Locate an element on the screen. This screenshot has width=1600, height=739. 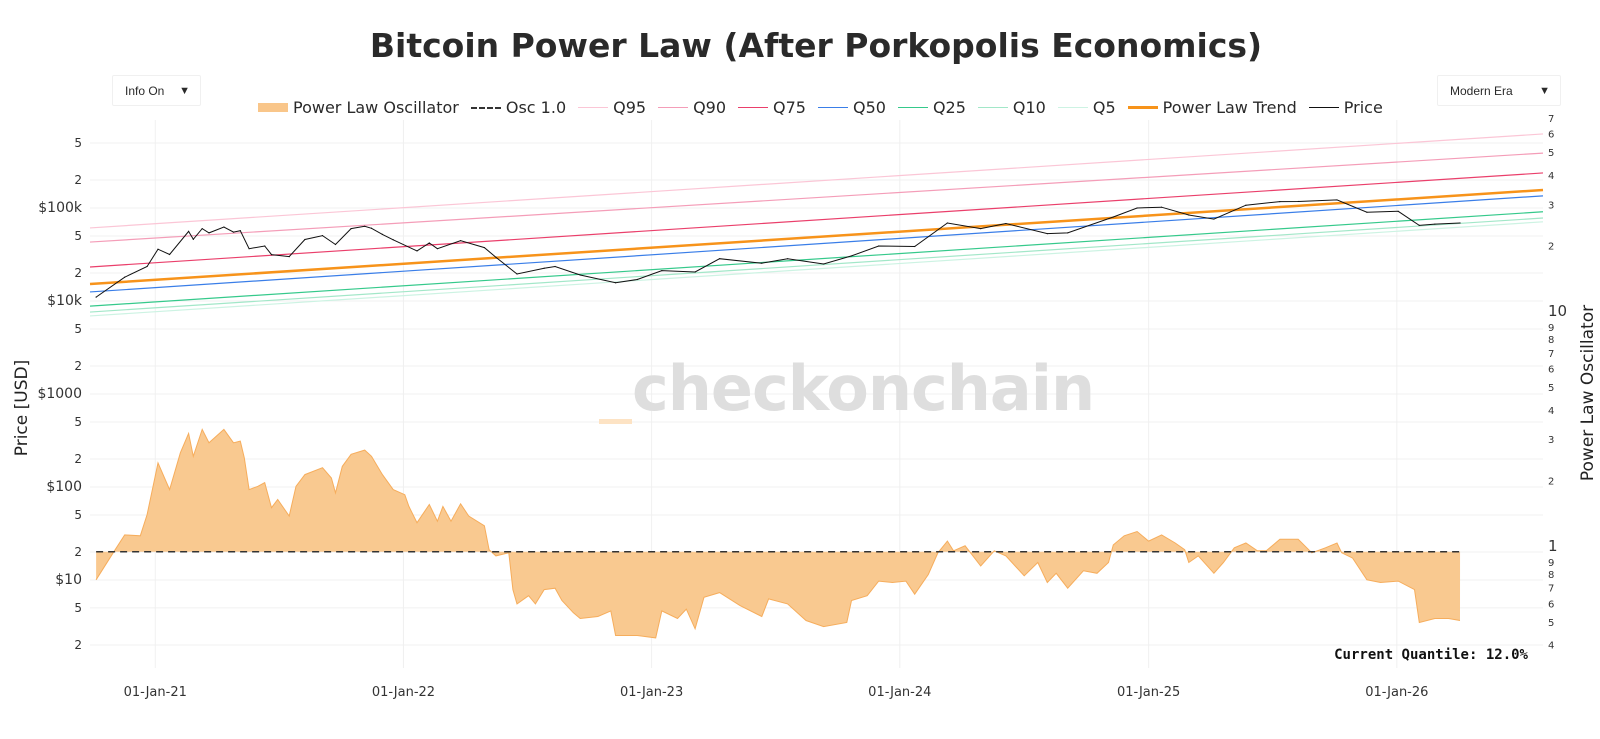
line-q25 is located at coordinates (816, 259).